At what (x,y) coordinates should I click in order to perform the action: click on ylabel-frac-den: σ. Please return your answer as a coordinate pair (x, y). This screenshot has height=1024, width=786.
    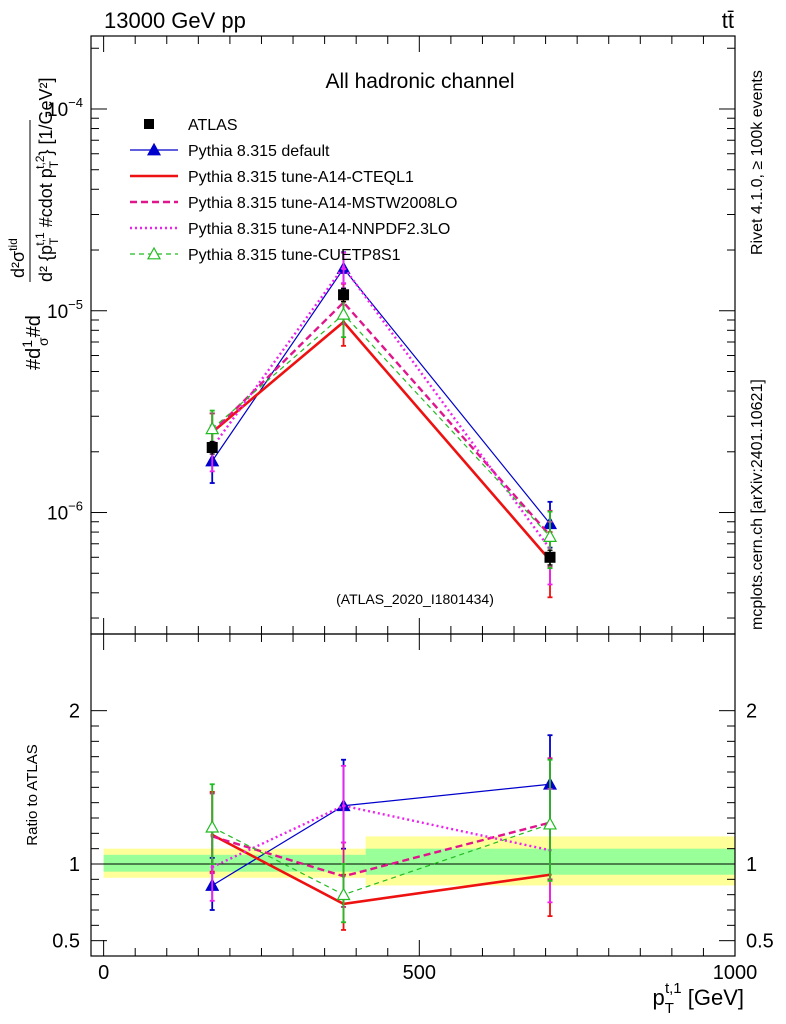
    Looking at the image, I should click on (43, 341).